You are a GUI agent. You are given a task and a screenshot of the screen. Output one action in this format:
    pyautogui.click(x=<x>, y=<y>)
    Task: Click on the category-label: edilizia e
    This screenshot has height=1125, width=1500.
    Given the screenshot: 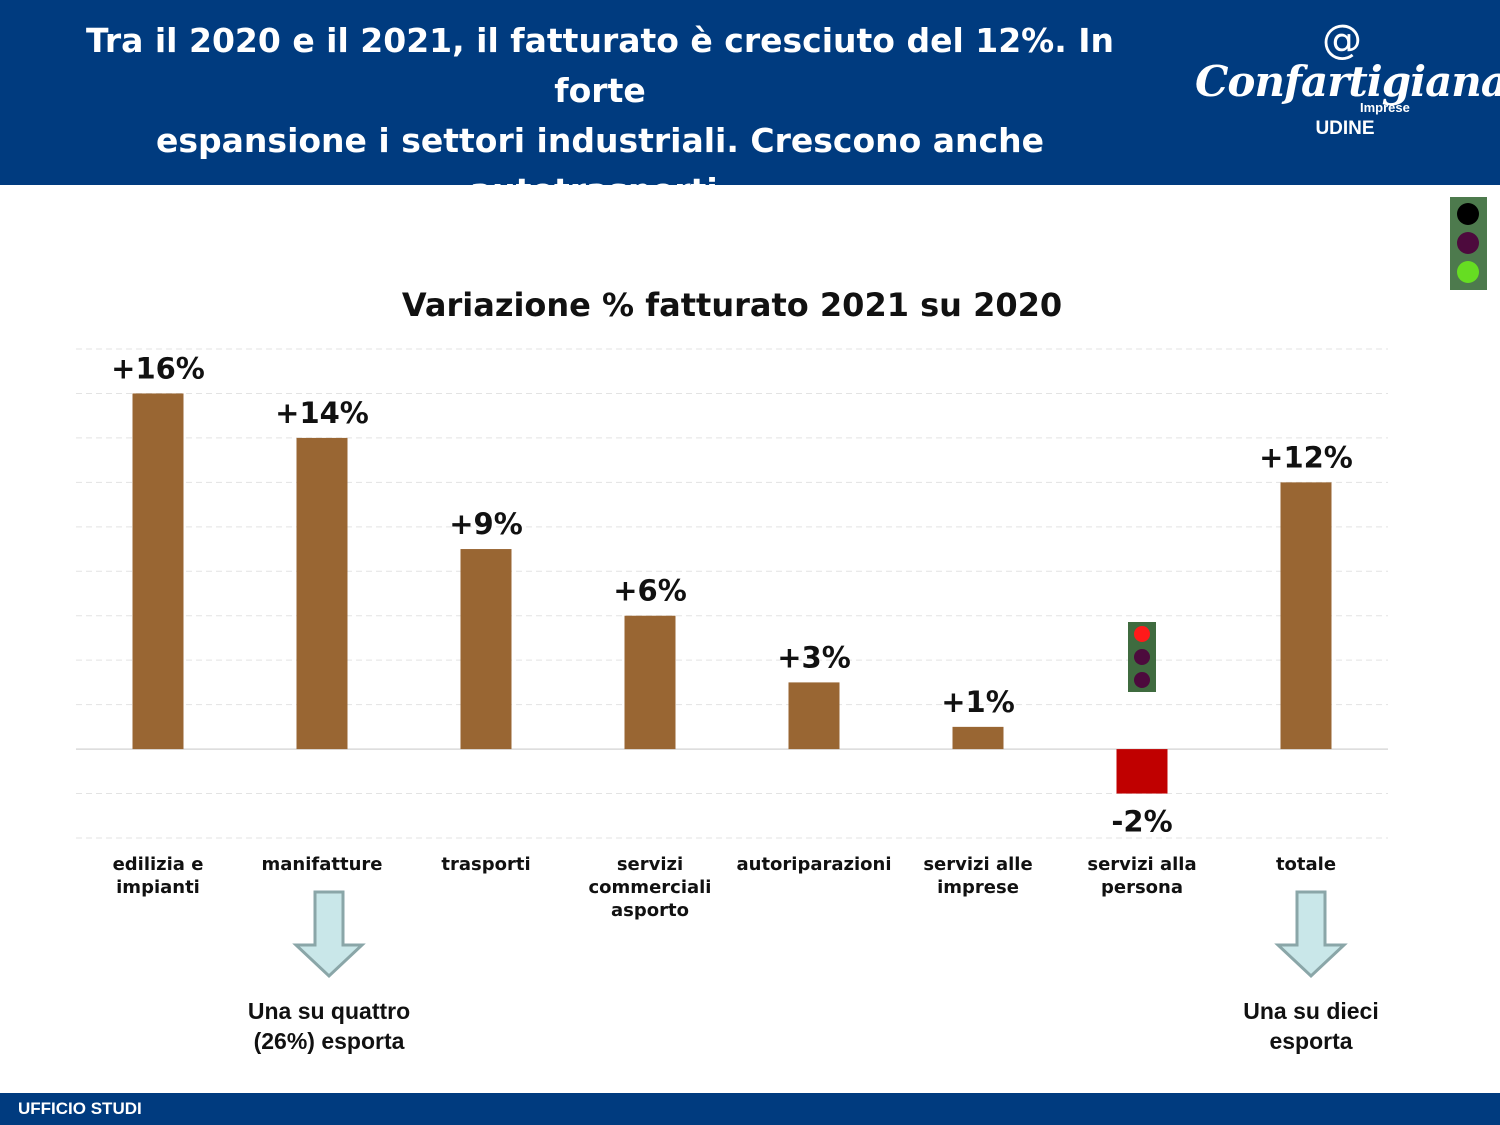 What is the action you would take?
    pyautogui.click(x=158, y=864)
    